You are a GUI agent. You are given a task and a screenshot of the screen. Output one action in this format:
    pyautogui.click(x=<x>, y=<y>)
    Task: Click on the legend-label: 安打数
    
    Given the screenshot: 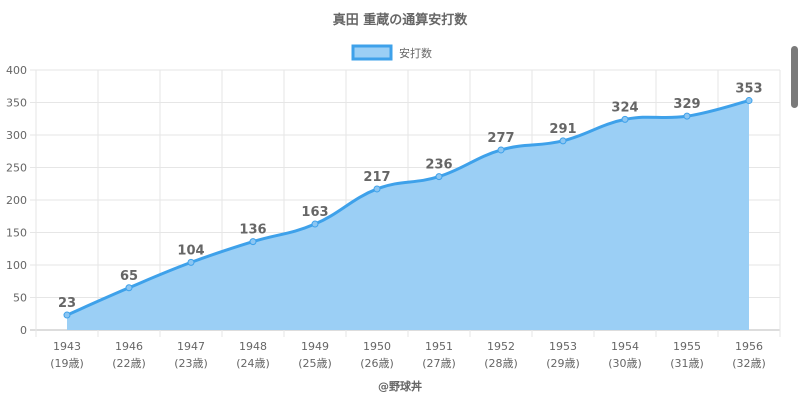 What is the action you would take?
    pyautogui.click(x=415, y=53)
    